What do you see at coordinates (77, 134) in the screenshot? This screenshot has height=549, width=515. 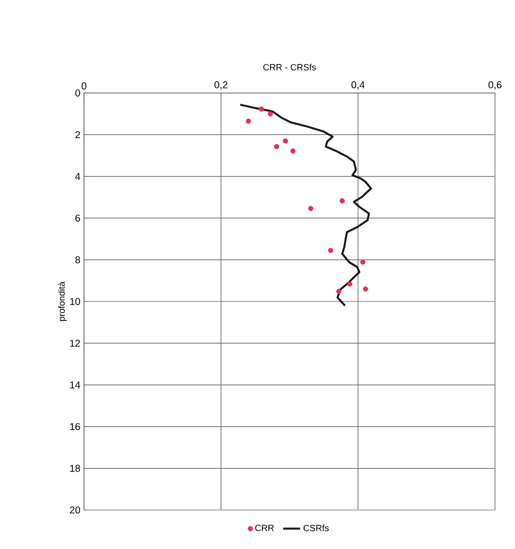 I see `y-tick-label: 2` at bounding box center [77, 134].